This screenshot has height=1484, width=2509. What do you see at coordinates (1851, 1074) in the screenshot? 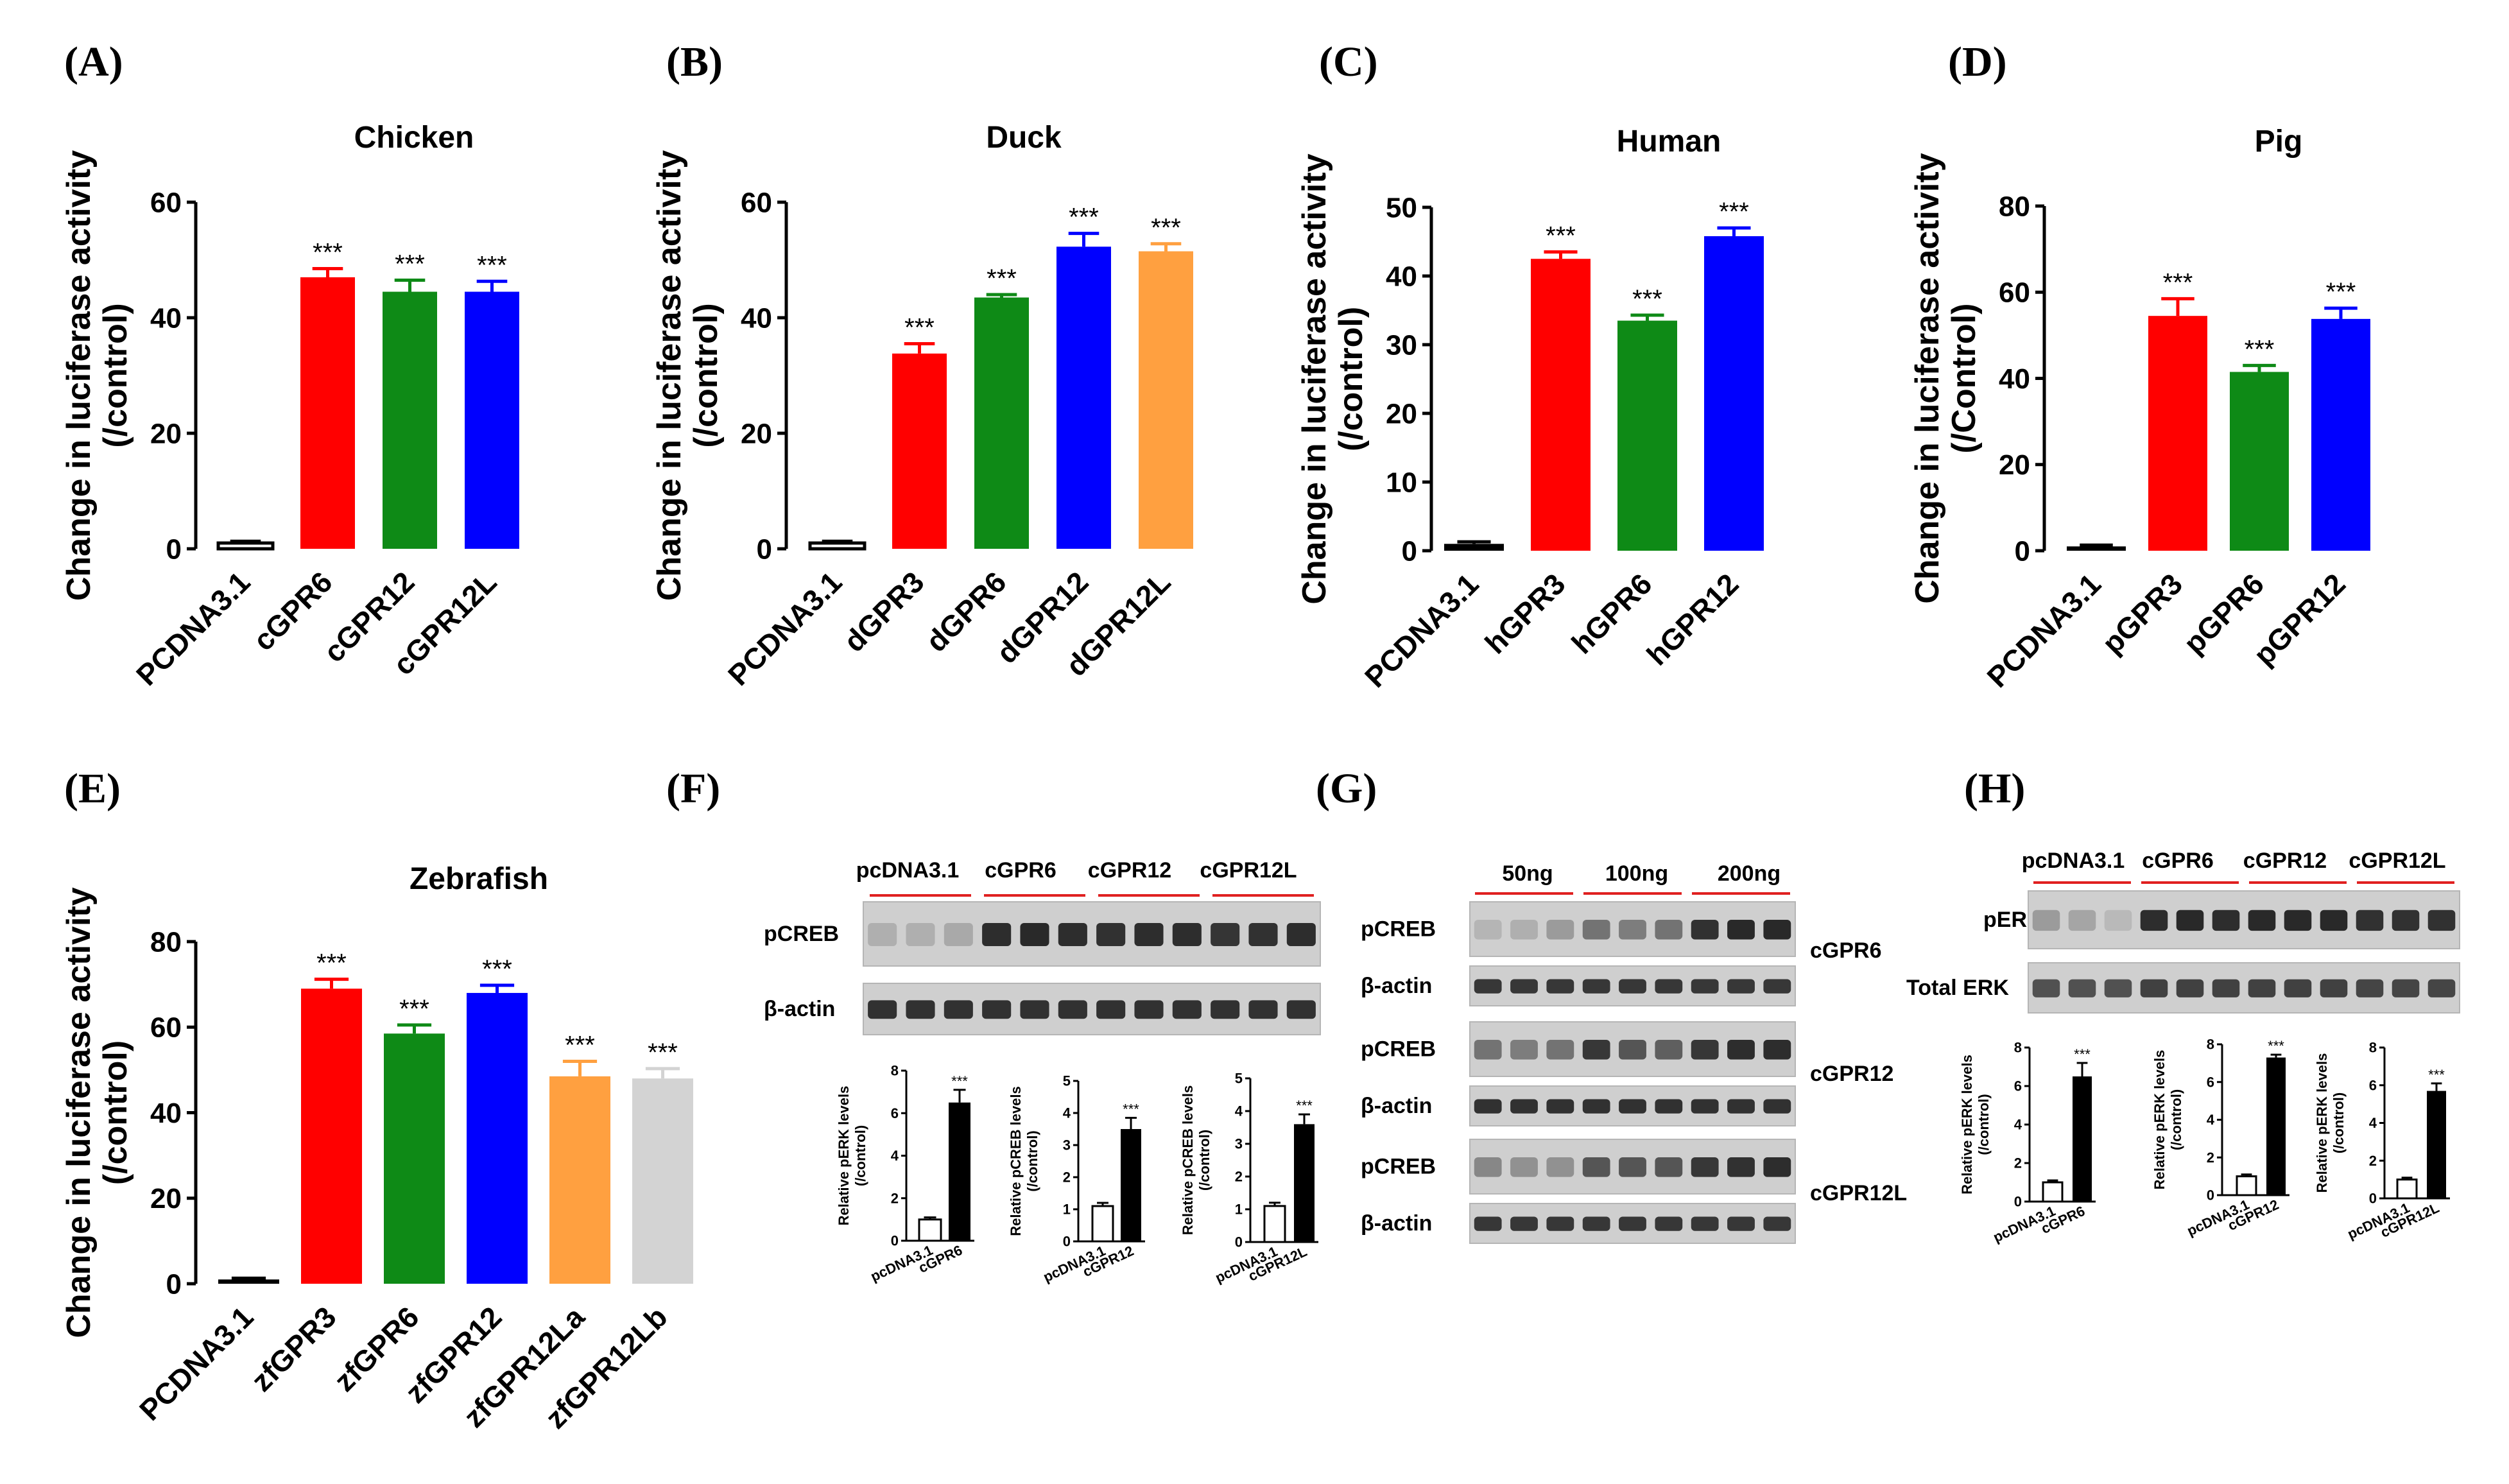
I see `blot-block-label: cGPR12` at bounding box center [1851, 1074].